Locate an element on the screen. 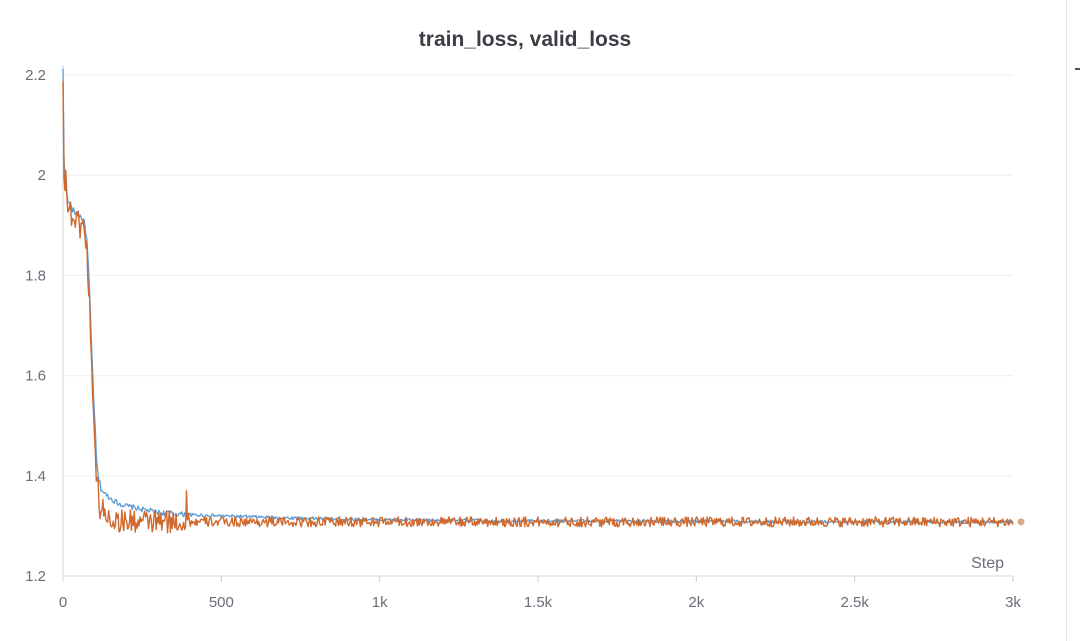 Image resolution: width=1080 pixels, height=641 pixels. y-tick-label: 1.8 is located at coordinates (35, 275).